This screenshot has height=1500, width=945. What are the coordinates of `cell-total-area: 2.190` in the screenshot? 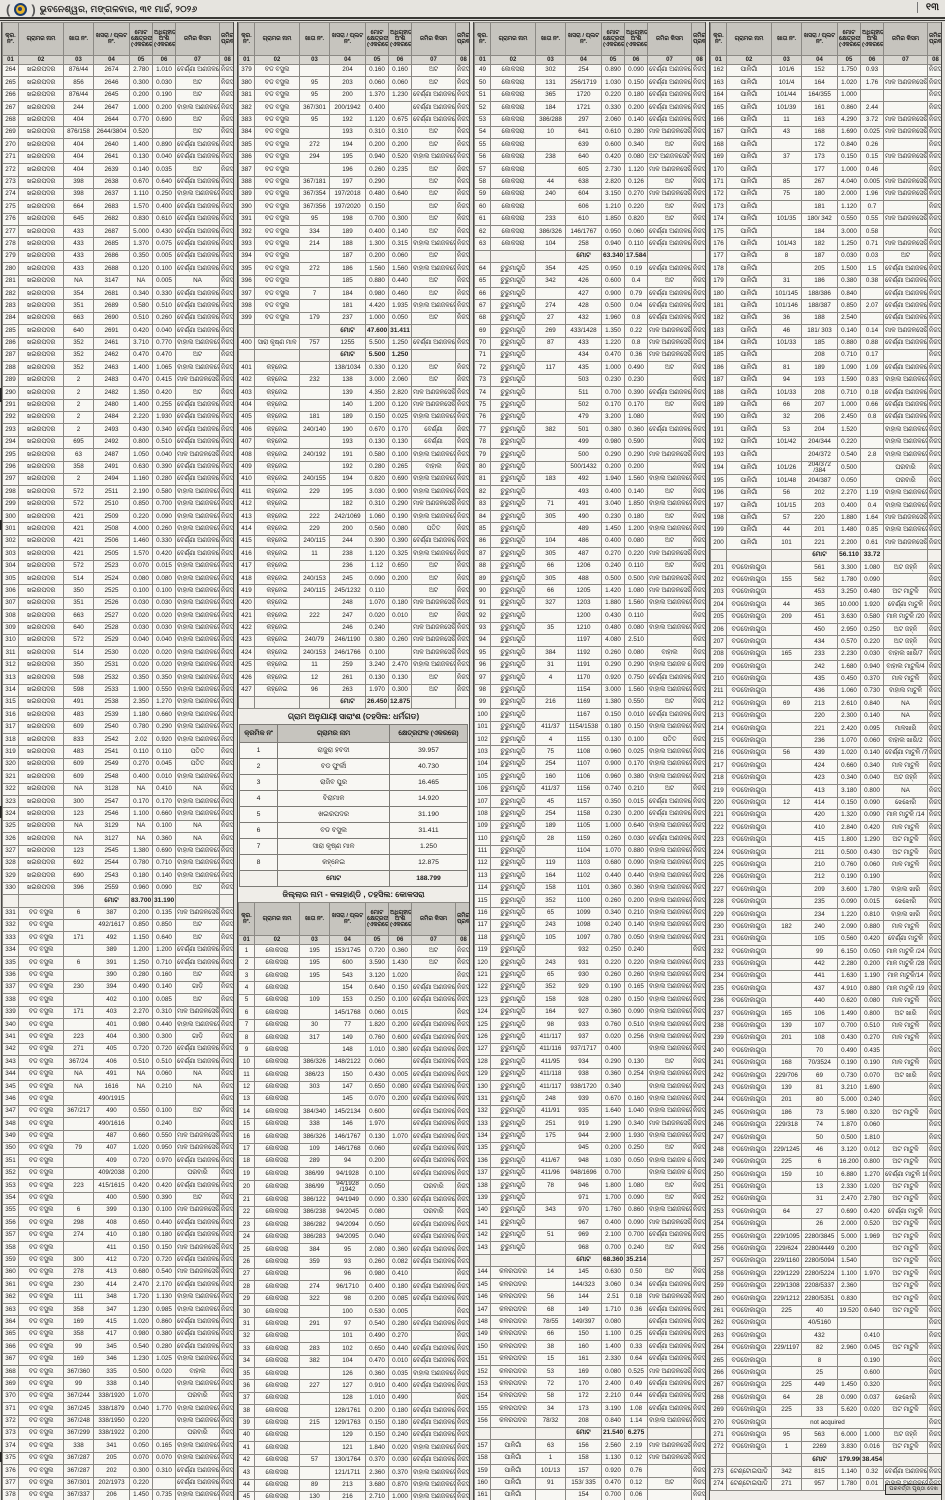 It's located at (141, 492).